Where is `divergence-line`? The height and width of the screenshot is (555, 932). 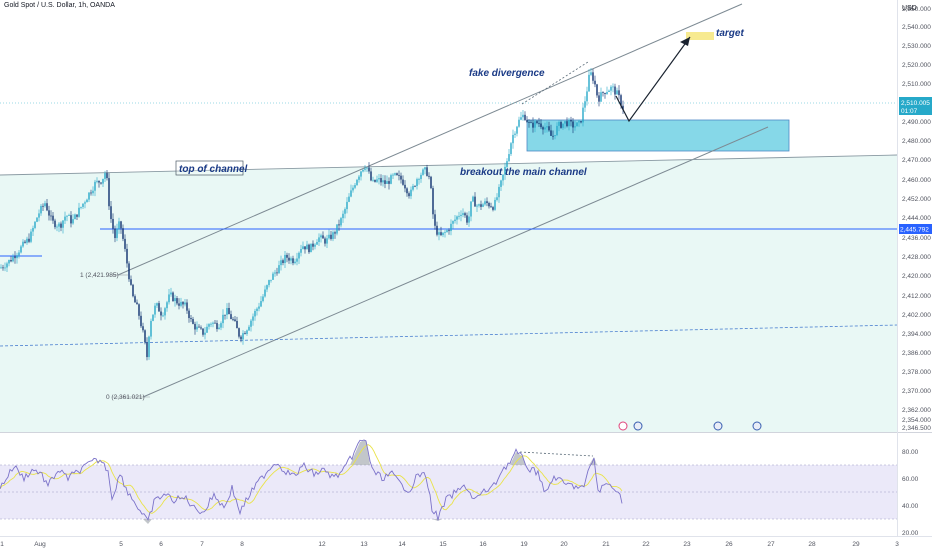
divergence-line is located at coordinates (555, 83).